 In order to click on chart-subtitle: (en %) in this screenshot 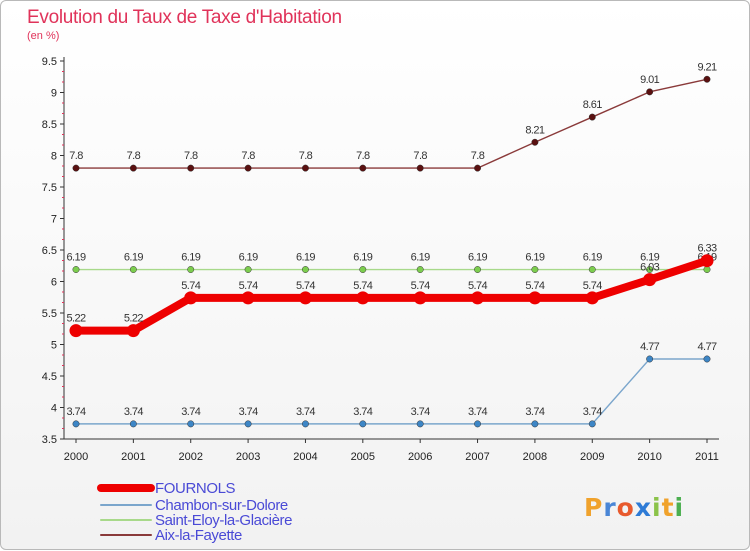, I will do `click(43, 36)`.